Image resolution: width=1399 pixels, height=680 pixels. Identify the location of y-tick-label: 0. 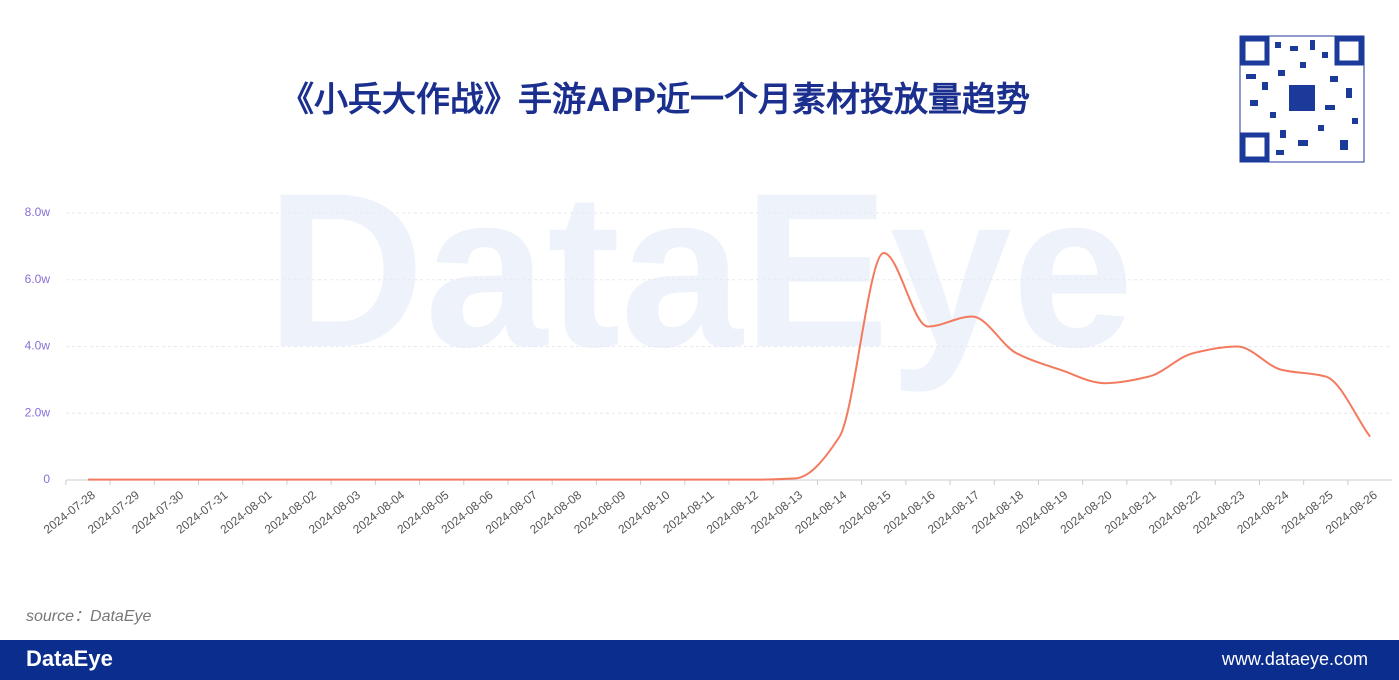
(46, 479).